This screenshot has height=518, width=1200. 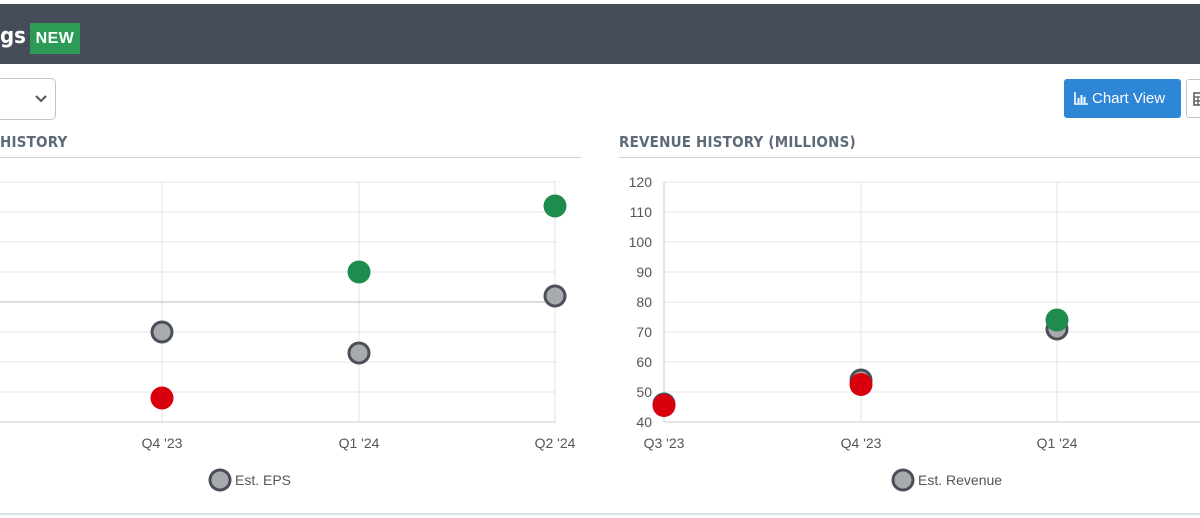 I want to click on bottom-divider, so click(x=600, y=514).